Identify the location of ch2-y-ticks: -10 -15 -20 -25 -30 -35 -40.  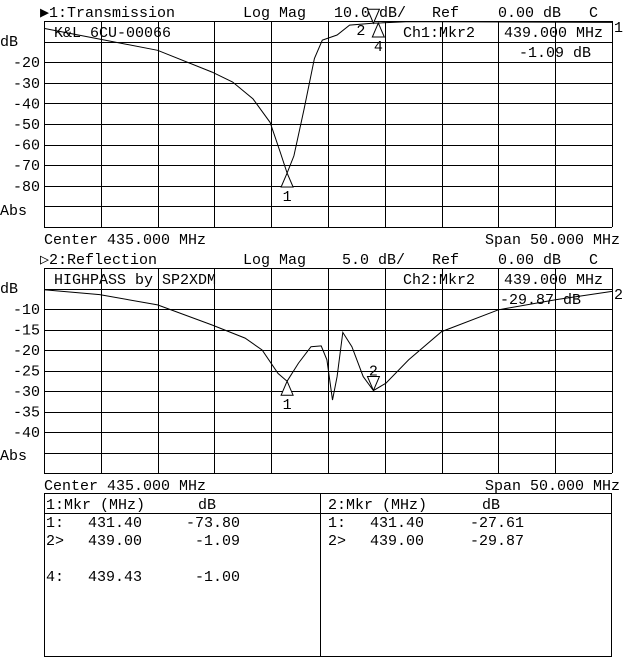
(26, 372).